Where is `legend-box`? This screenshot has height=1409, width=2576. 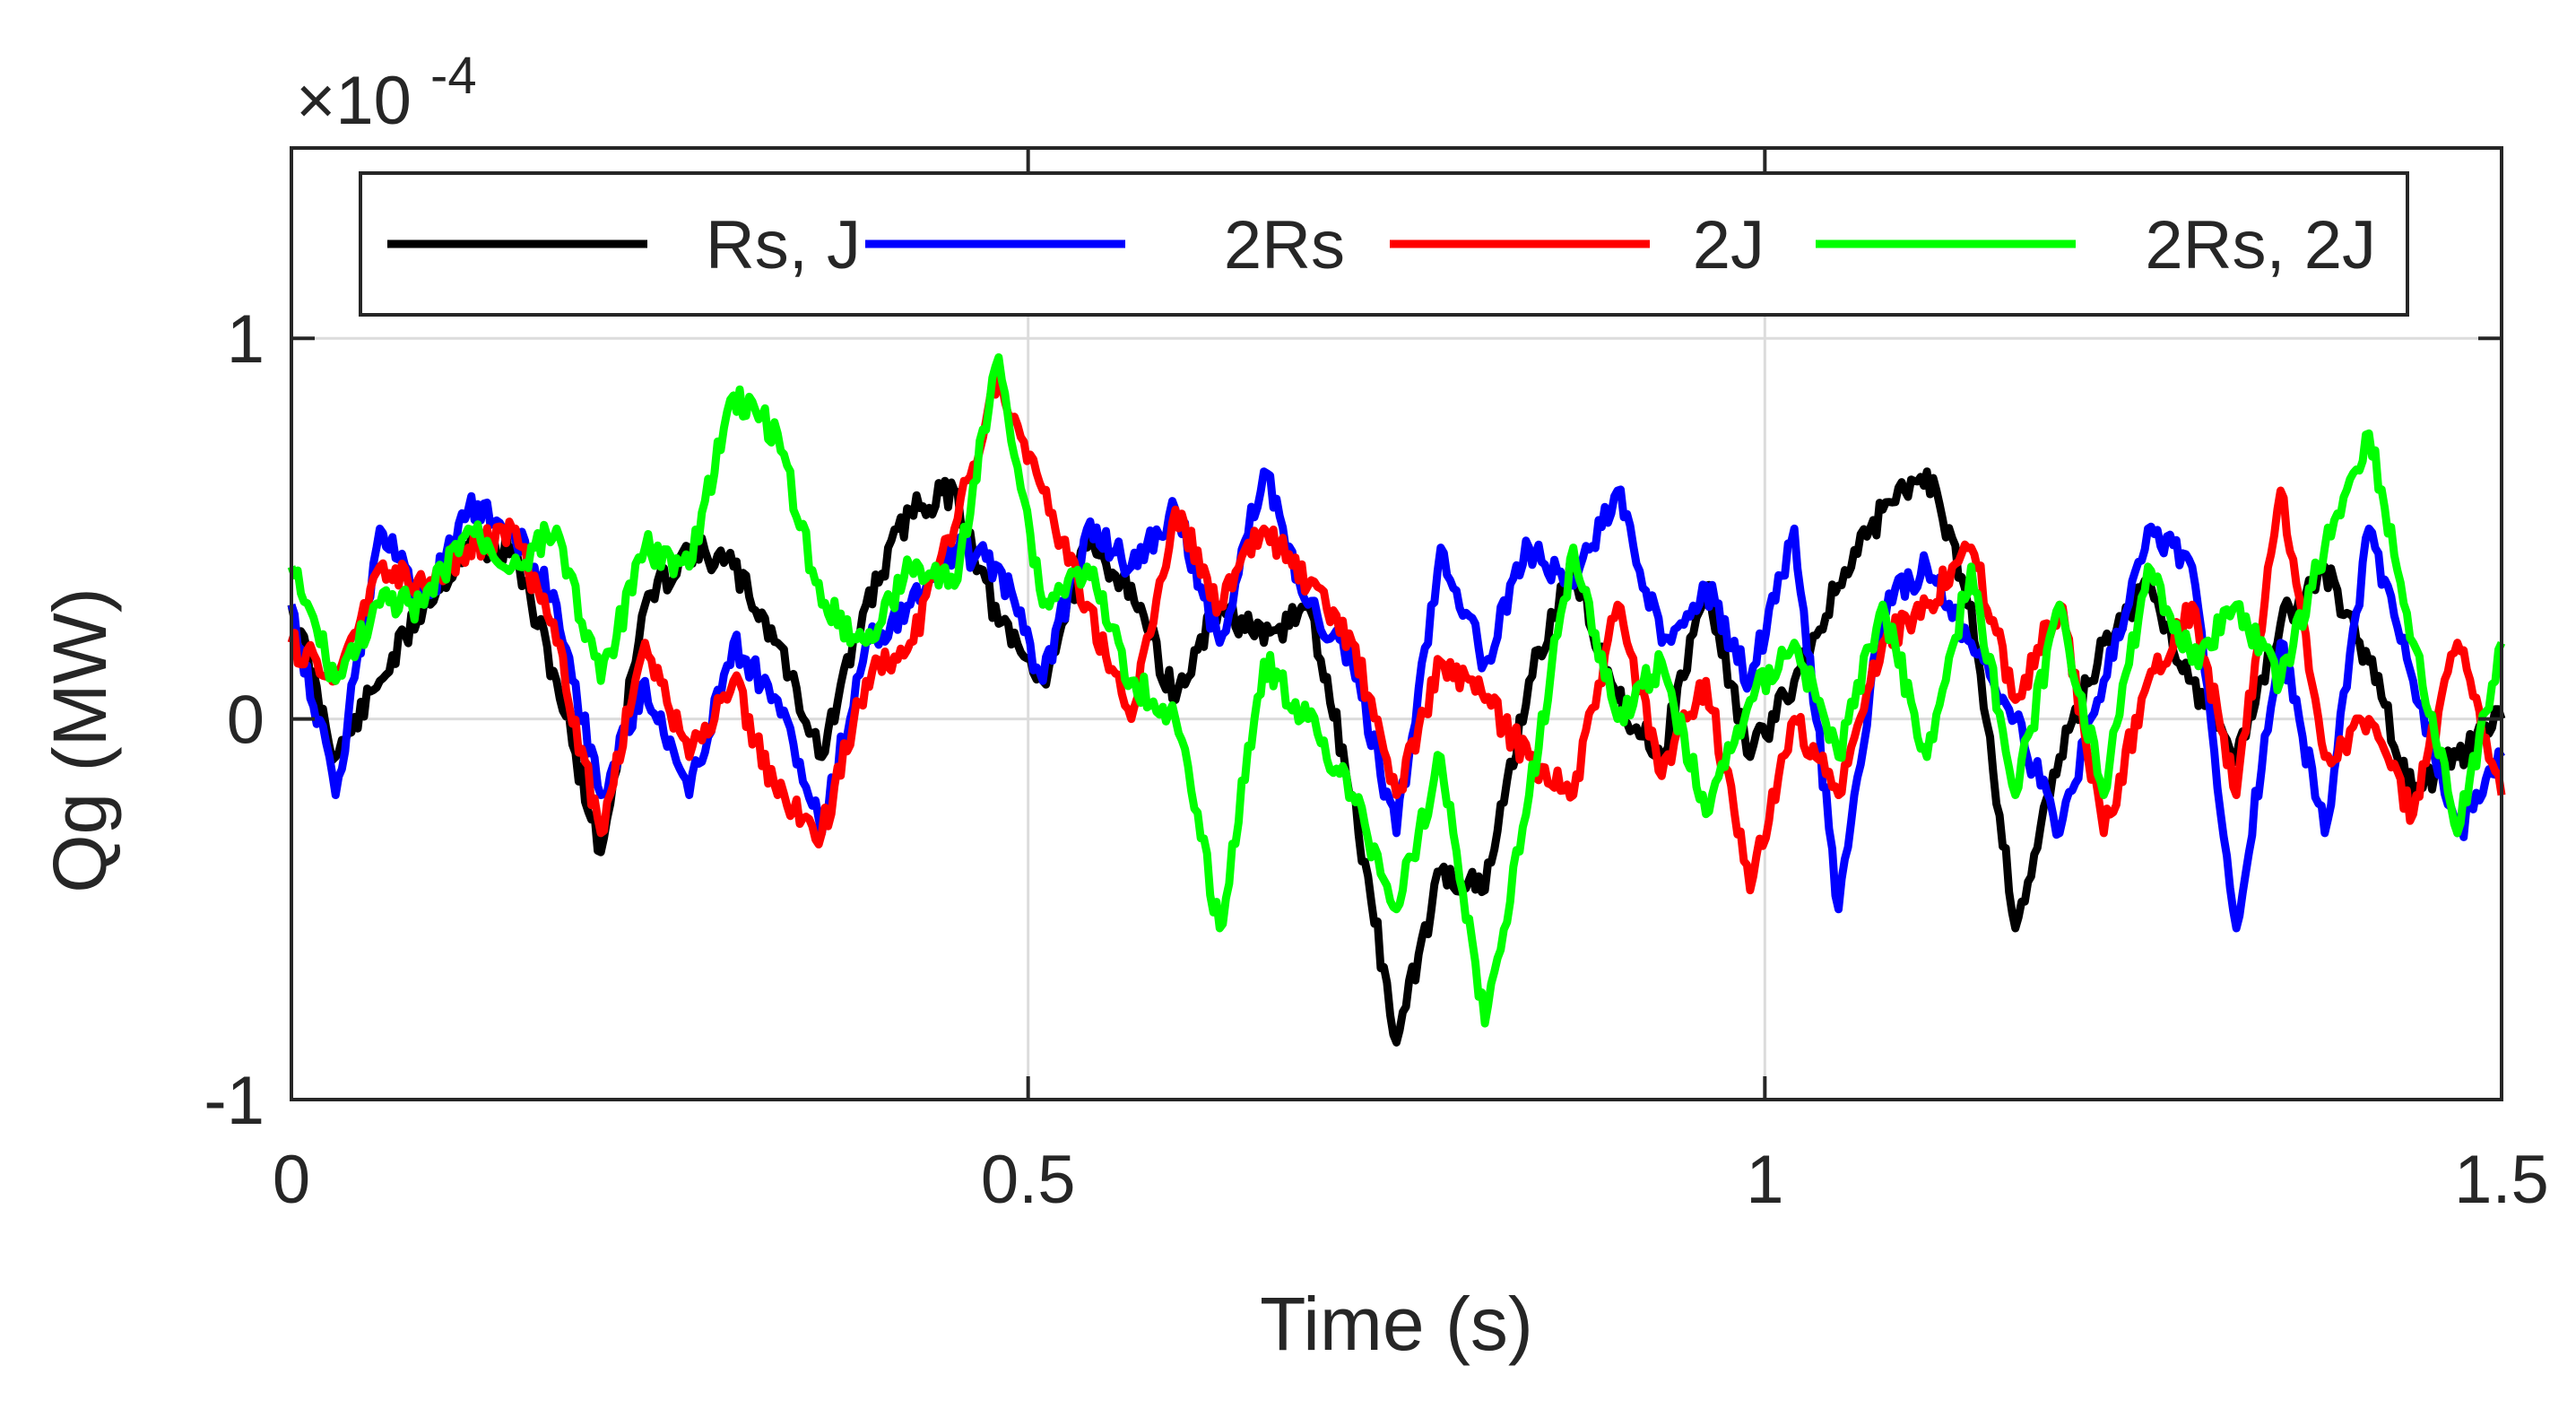 legend-box is located at coordinates (1384, 244).